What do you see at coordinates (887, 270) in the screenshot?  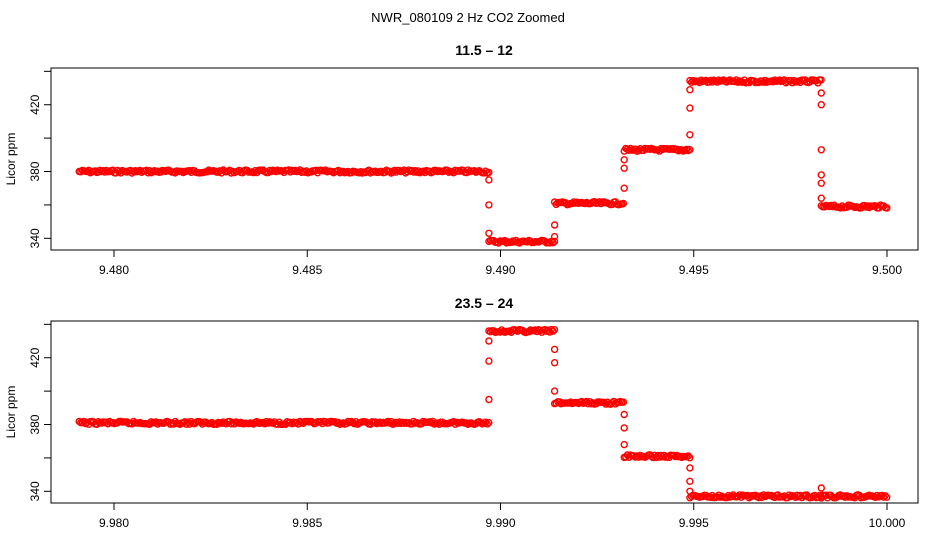 I see `panel-top-x-tick-label: 9.500` at bounding box center [887, 270].